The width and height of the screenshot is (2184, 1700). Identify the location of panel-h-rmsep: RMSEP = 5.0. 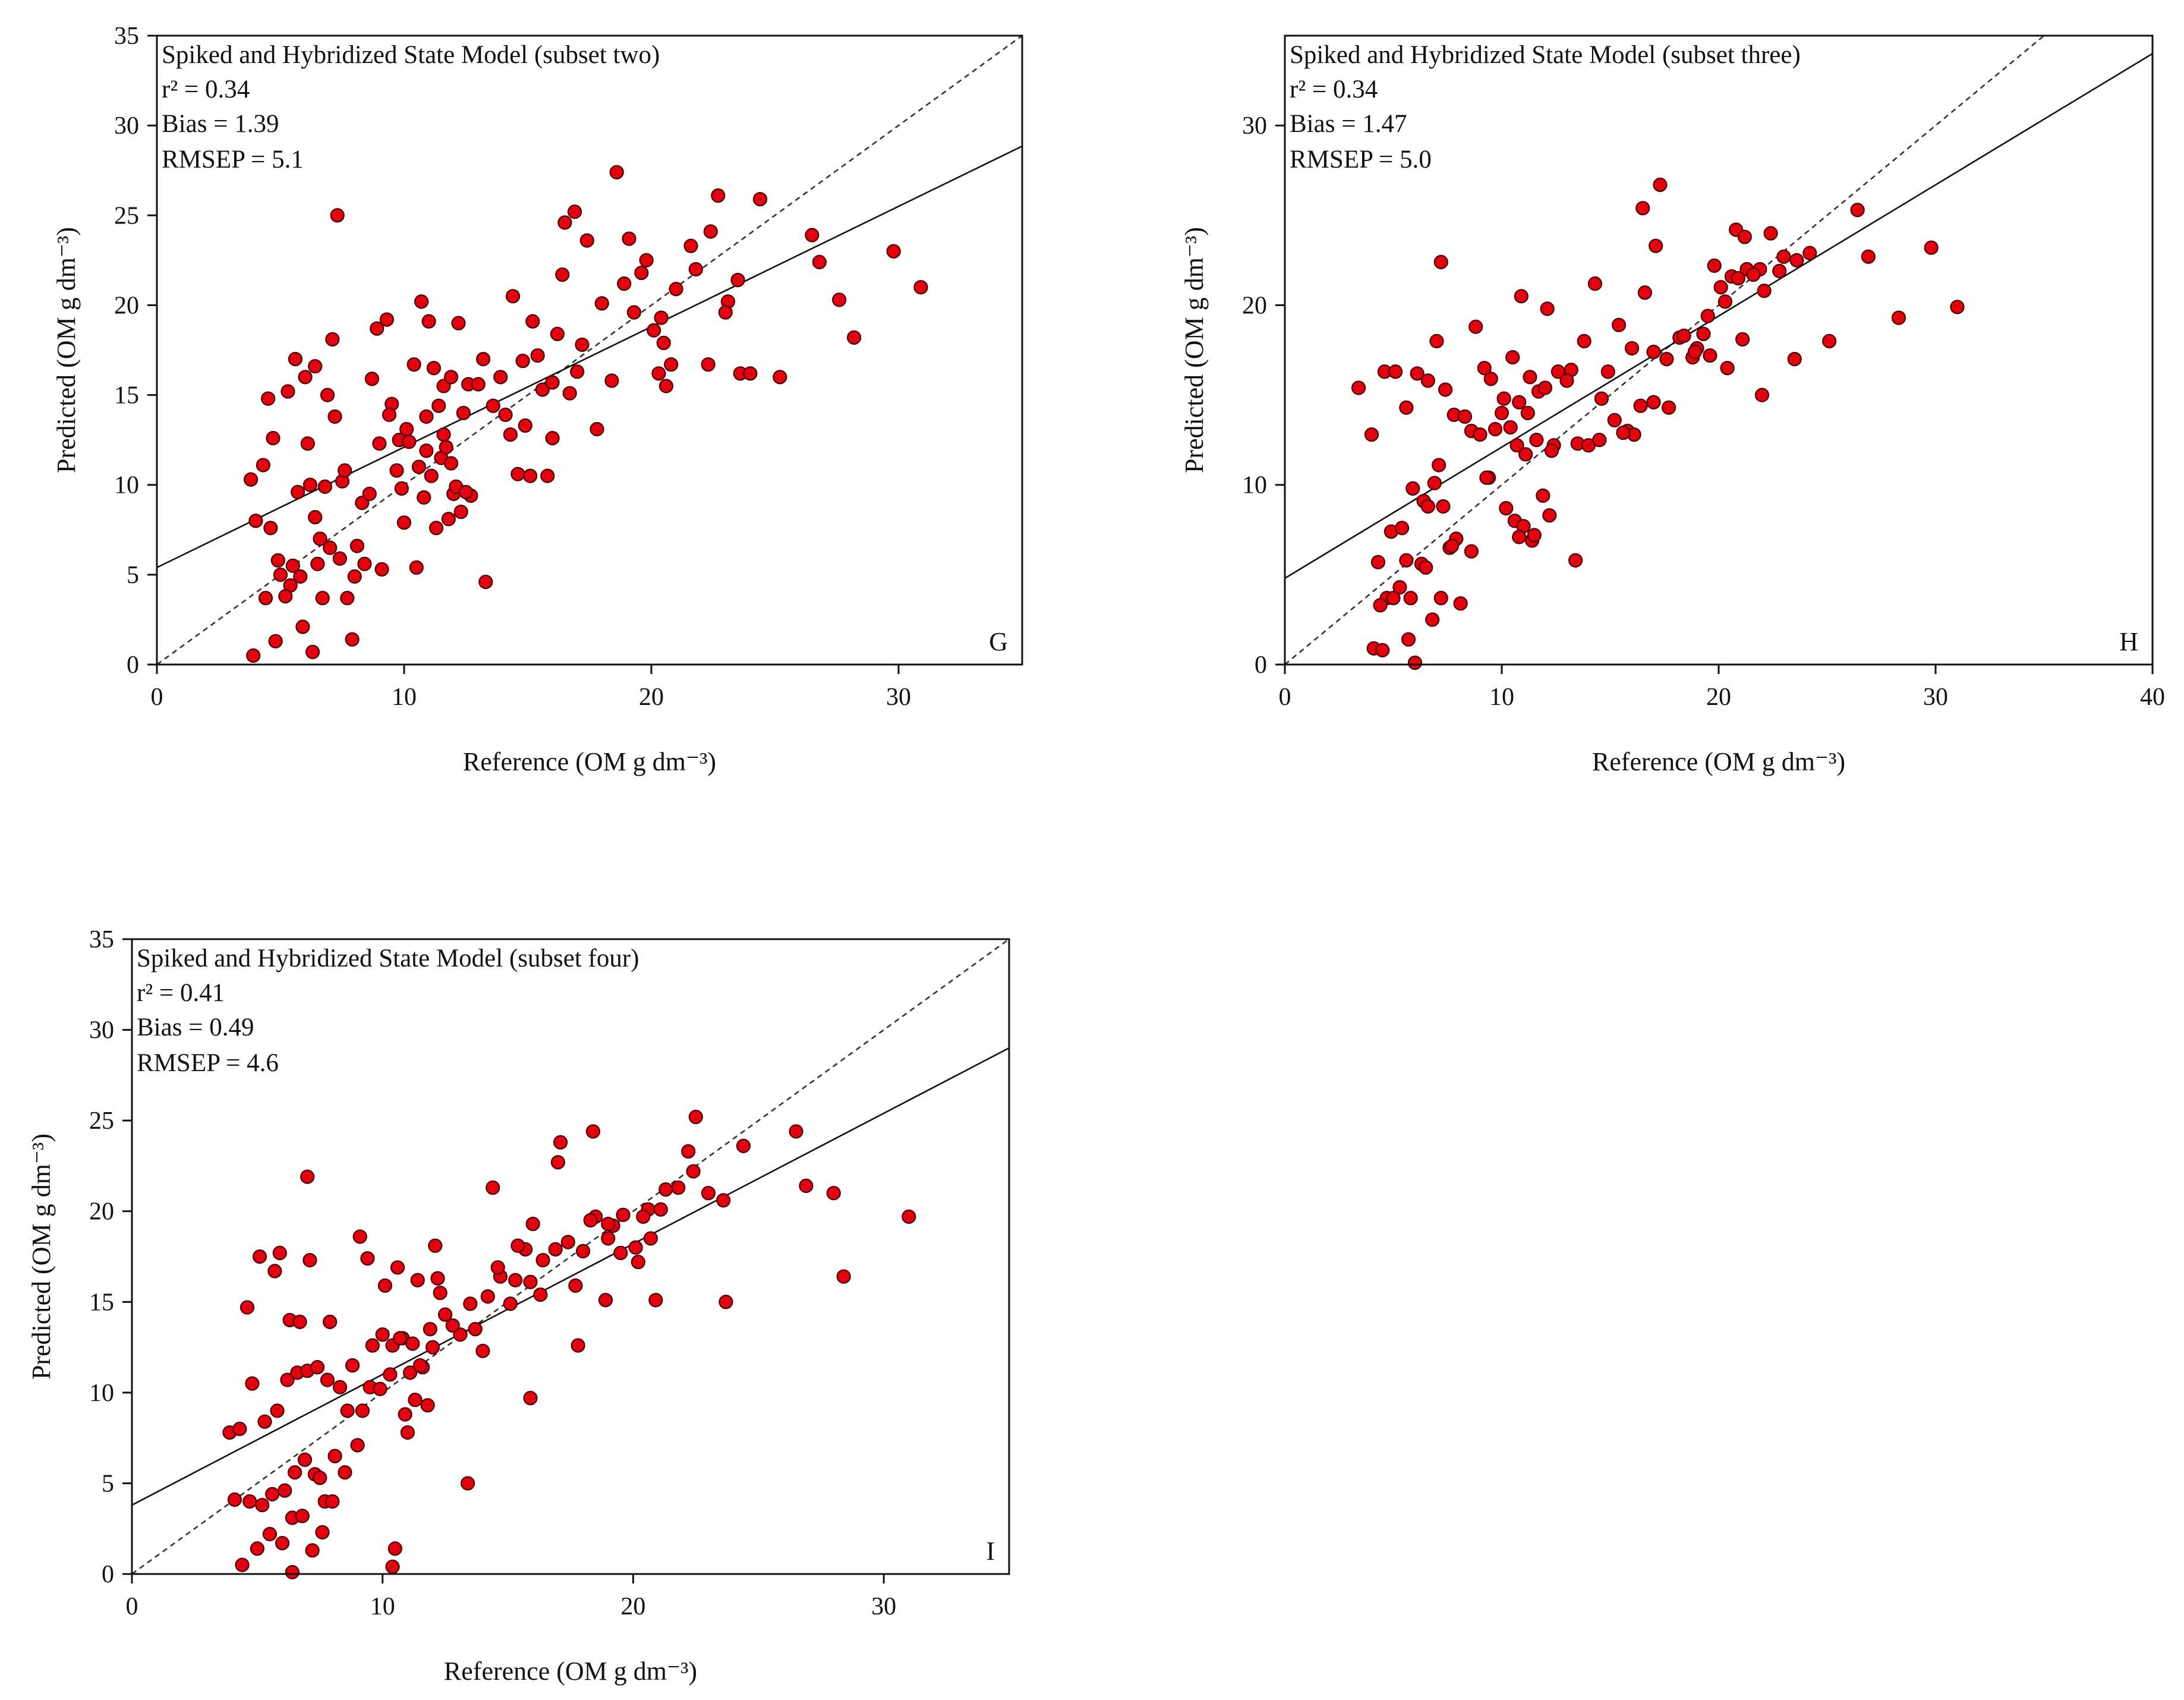
(1361, 160).